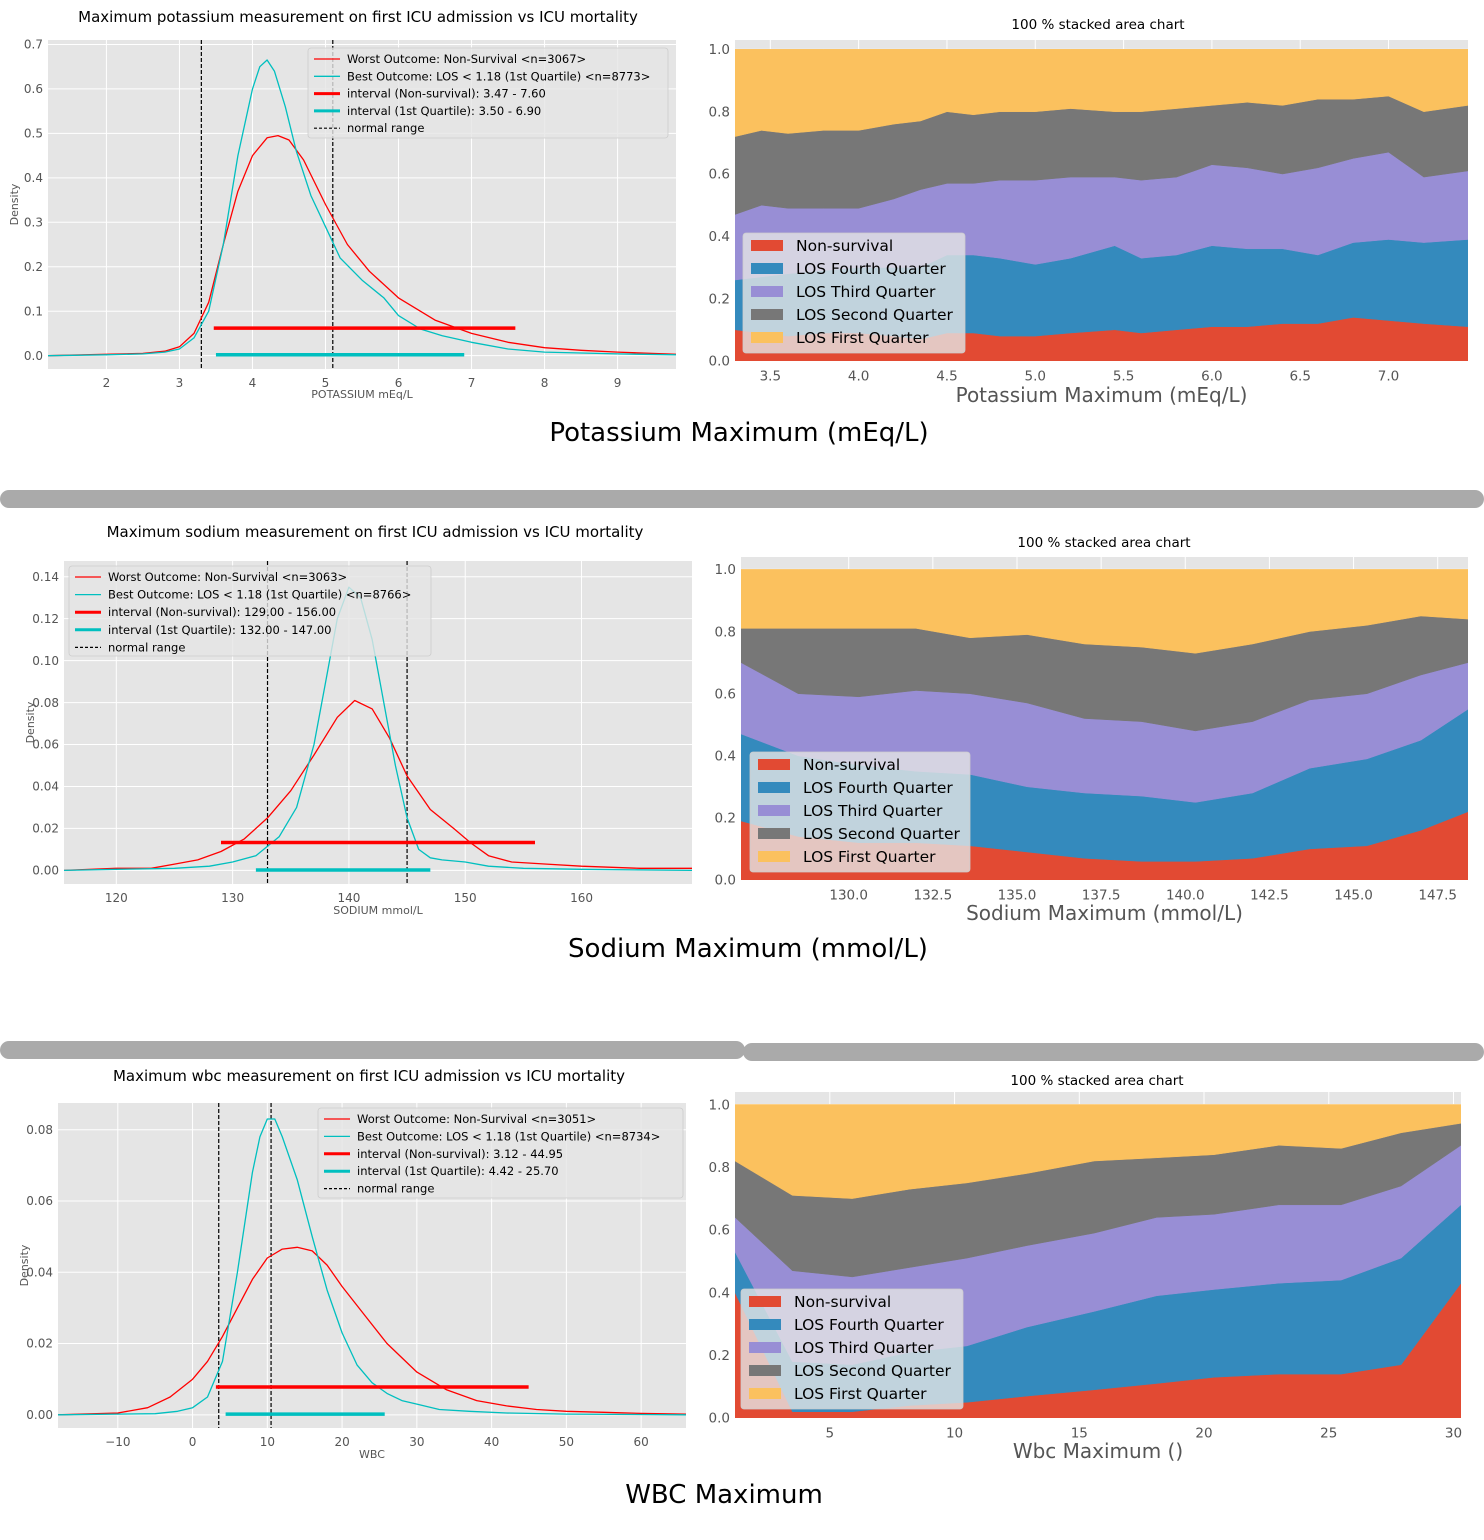 The image size is (1484, 1540). I want to click on legend-label: Worst Outcome: Non-Survival <n=3051>, so click(476, 1119).